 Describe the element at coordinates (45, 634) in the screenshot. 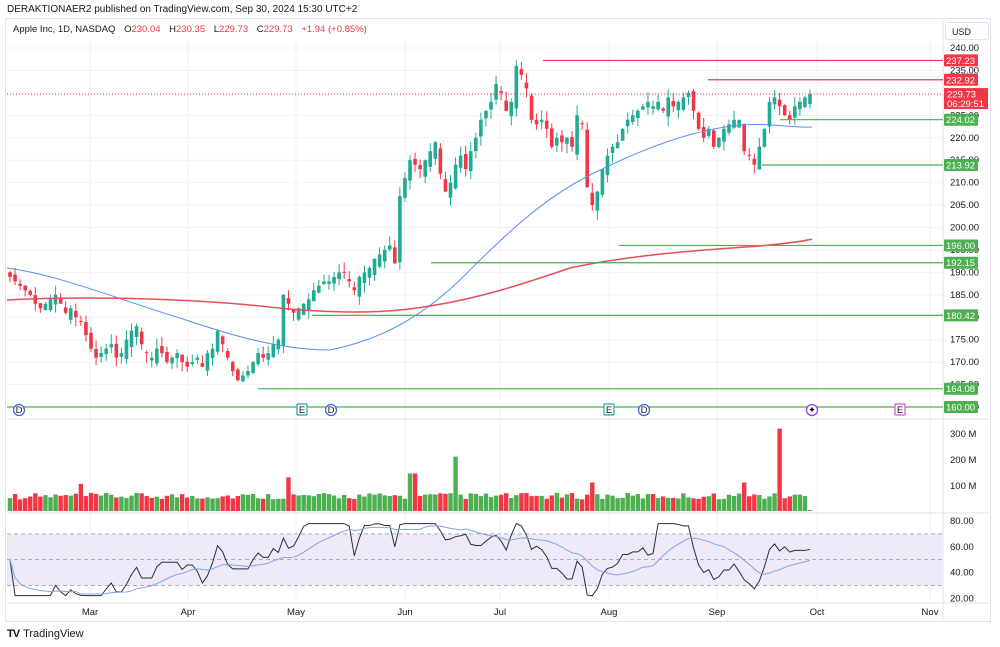

I see `tradingview-logo: TV TradingView` at that location.